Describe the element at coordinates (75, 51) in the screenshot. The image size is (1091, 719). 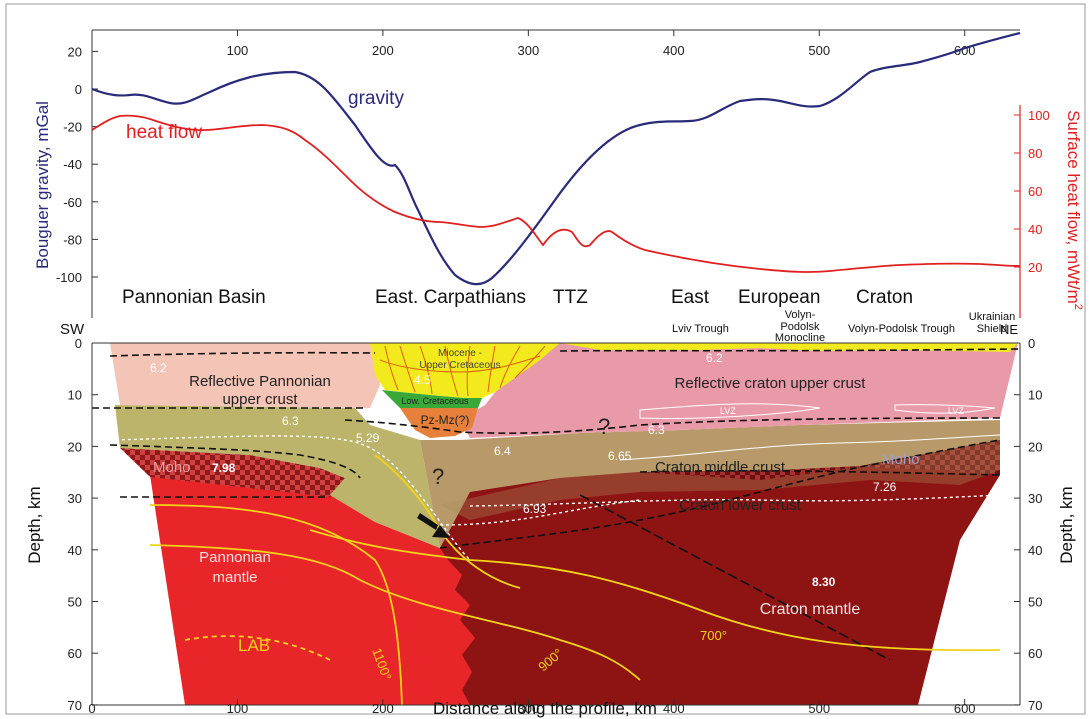
I see `gravity-tick-label: 20` at that location.